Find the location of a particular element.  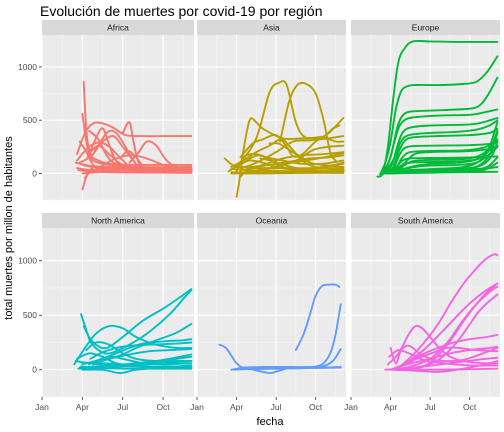

facet-strip-label: Africa is located at coordinates (118, 28).